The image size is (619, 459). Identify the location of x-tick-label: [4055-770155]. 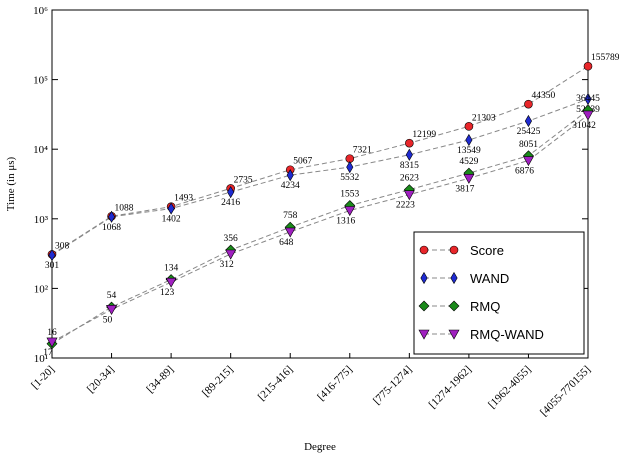
(565, 391).